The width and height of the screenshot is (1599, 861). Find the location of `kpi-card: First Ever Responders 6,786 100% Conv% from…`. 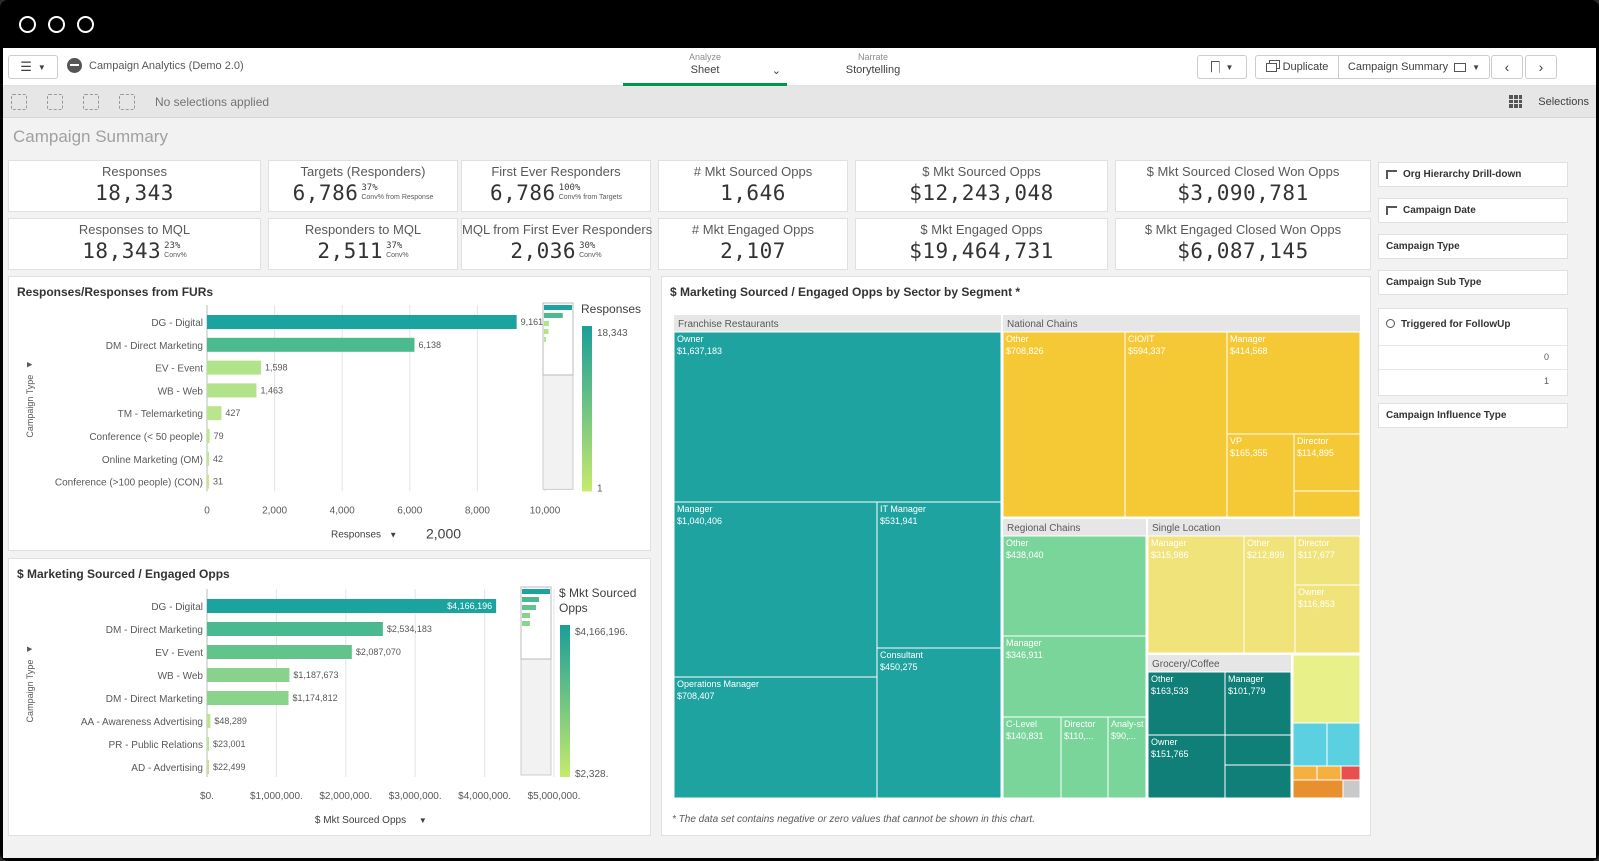

kpi-card: First Ever Responders 6,786 100% Conv% from… is located at coordinates (556, 186).